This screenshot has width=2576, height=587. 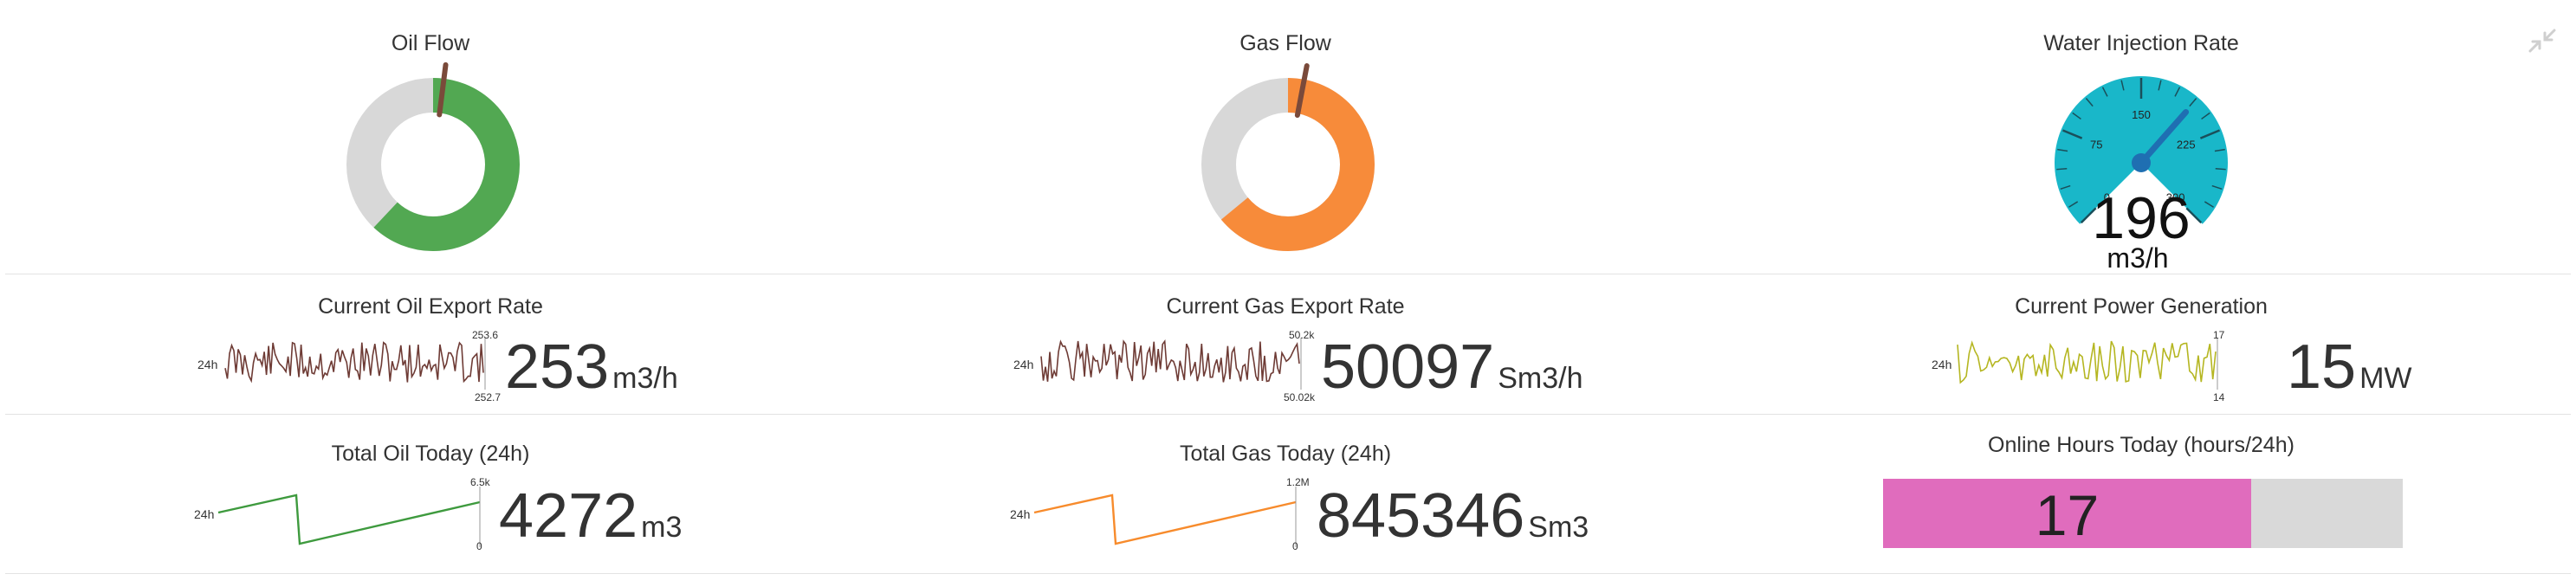 I want to click on gas-export-sparkline, so click(x=1171, y=364).